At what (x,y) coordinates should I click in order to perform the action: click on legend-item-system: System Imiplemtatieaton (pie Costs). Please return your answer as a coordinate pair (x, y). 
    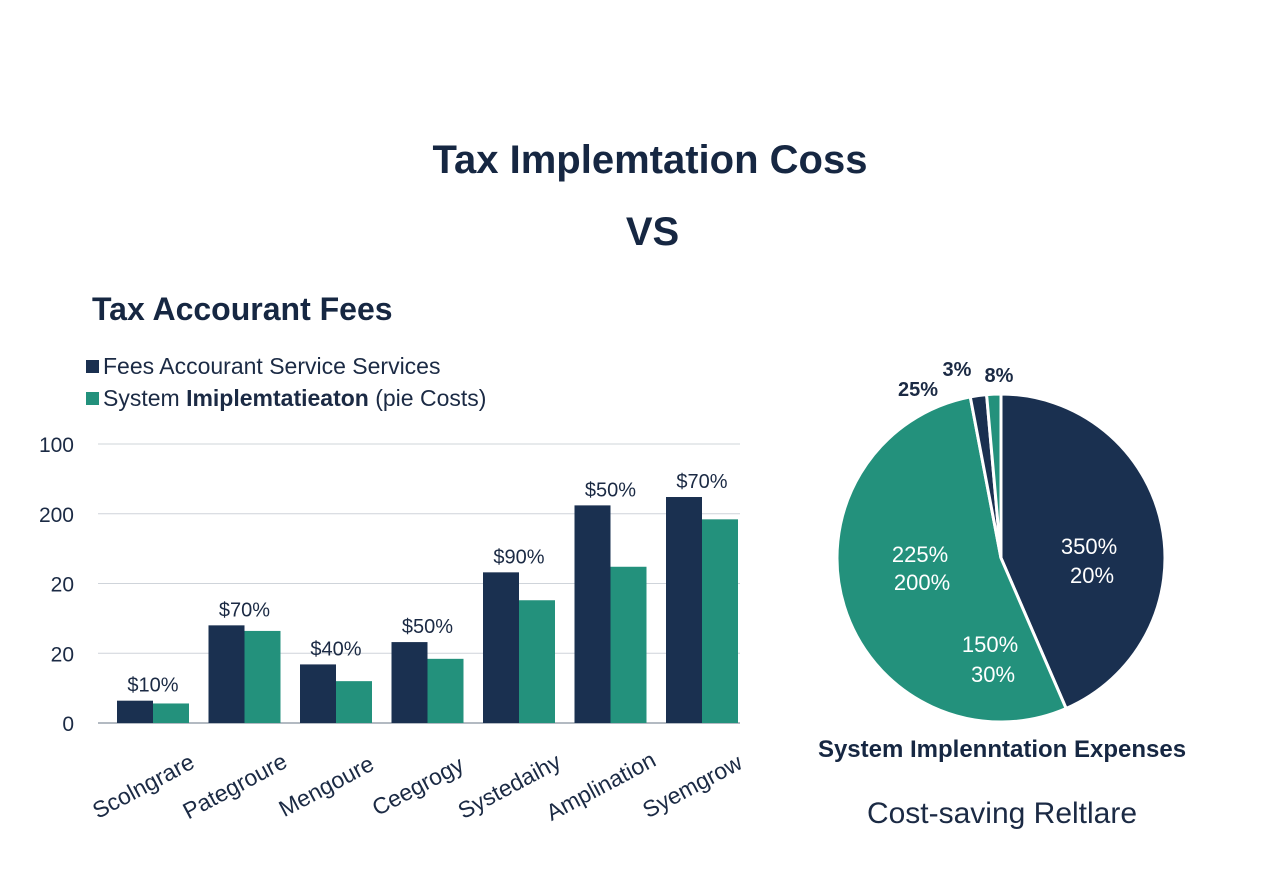
    Looking at the image, I should click on (286, 398).